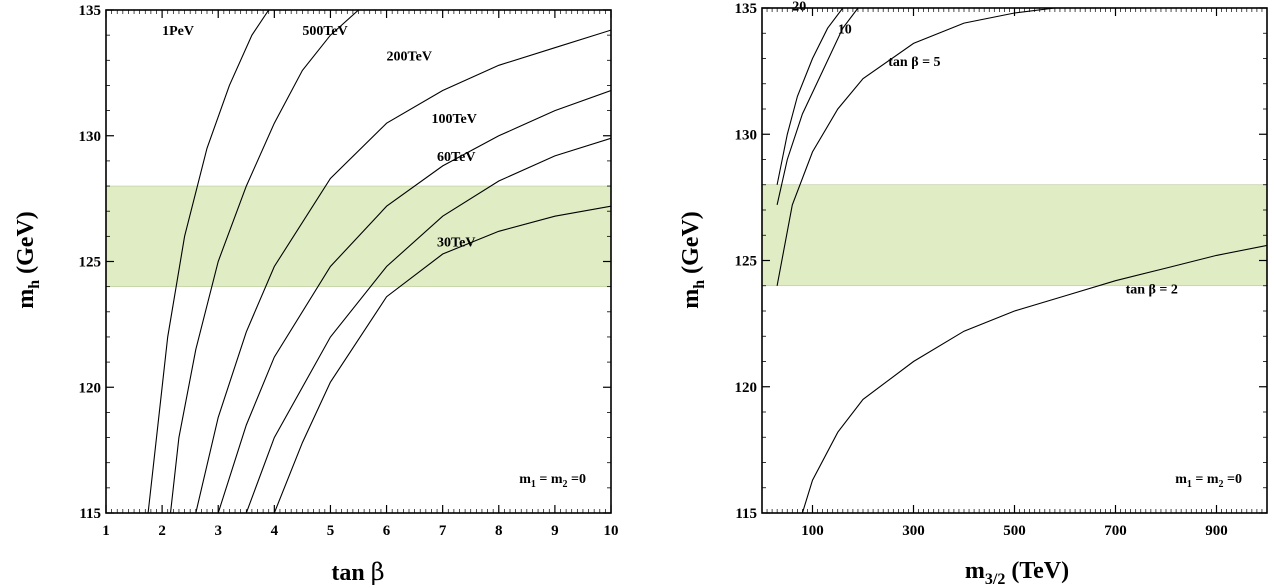 Image resolution: width=1274 pixels, height=588 pixels. What do you see at coordinates (555, 531) in the screenshot?
I see `x-tick-label: 9` at bounding box center [555, 531].